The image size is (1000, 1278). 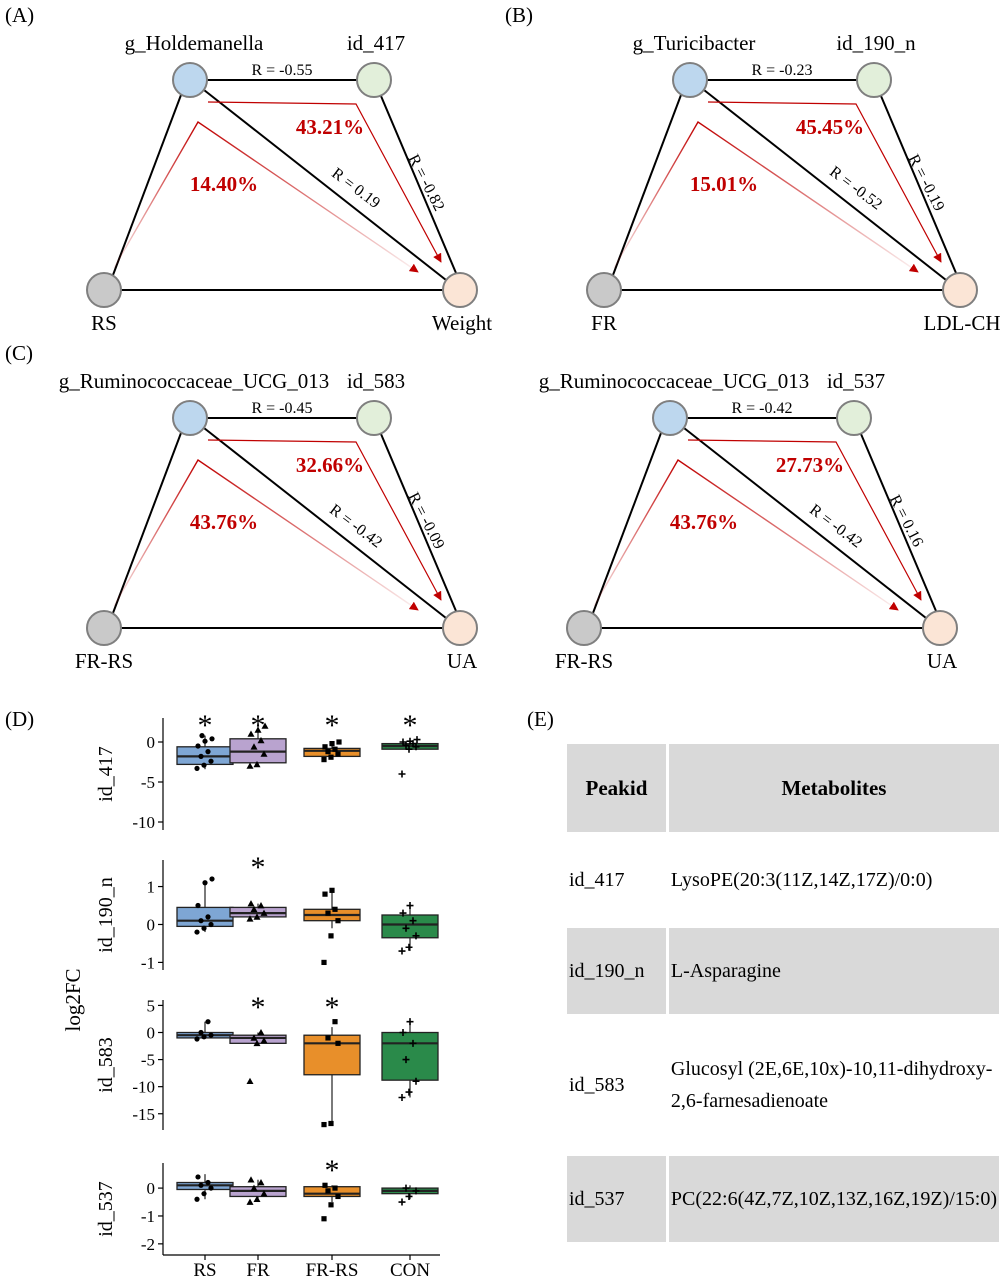 I want to click on r-genus-outcome: R = 0.19, so click(x=355, y=188).